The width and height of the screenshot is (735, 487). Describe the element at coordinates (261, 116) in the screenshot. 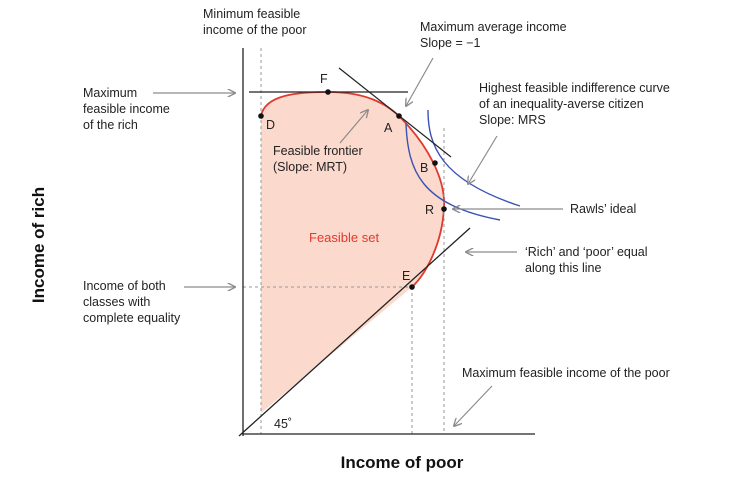

I see `point-d-marker` at that location.